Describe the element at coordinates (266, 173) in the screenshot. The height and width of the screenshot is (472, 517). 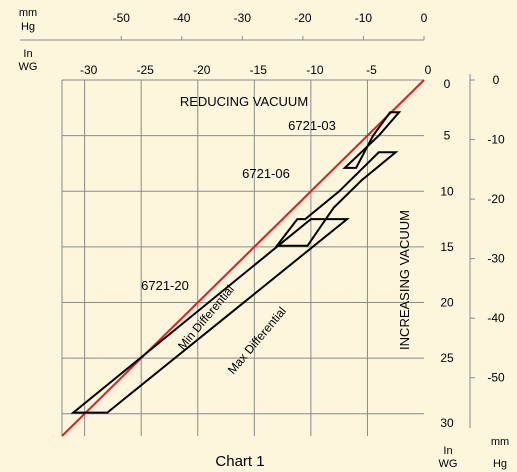
I see `series-label-6721-06: 6721-06` at that location.